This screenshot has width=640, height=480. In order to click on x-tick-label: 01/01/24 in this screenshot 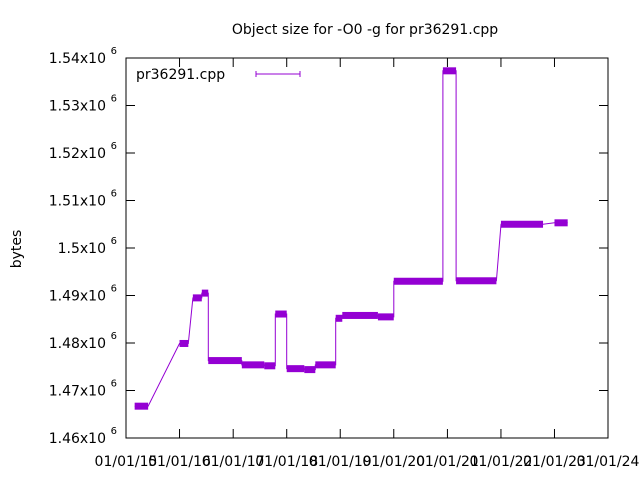, I will do `click(608, 462)`.